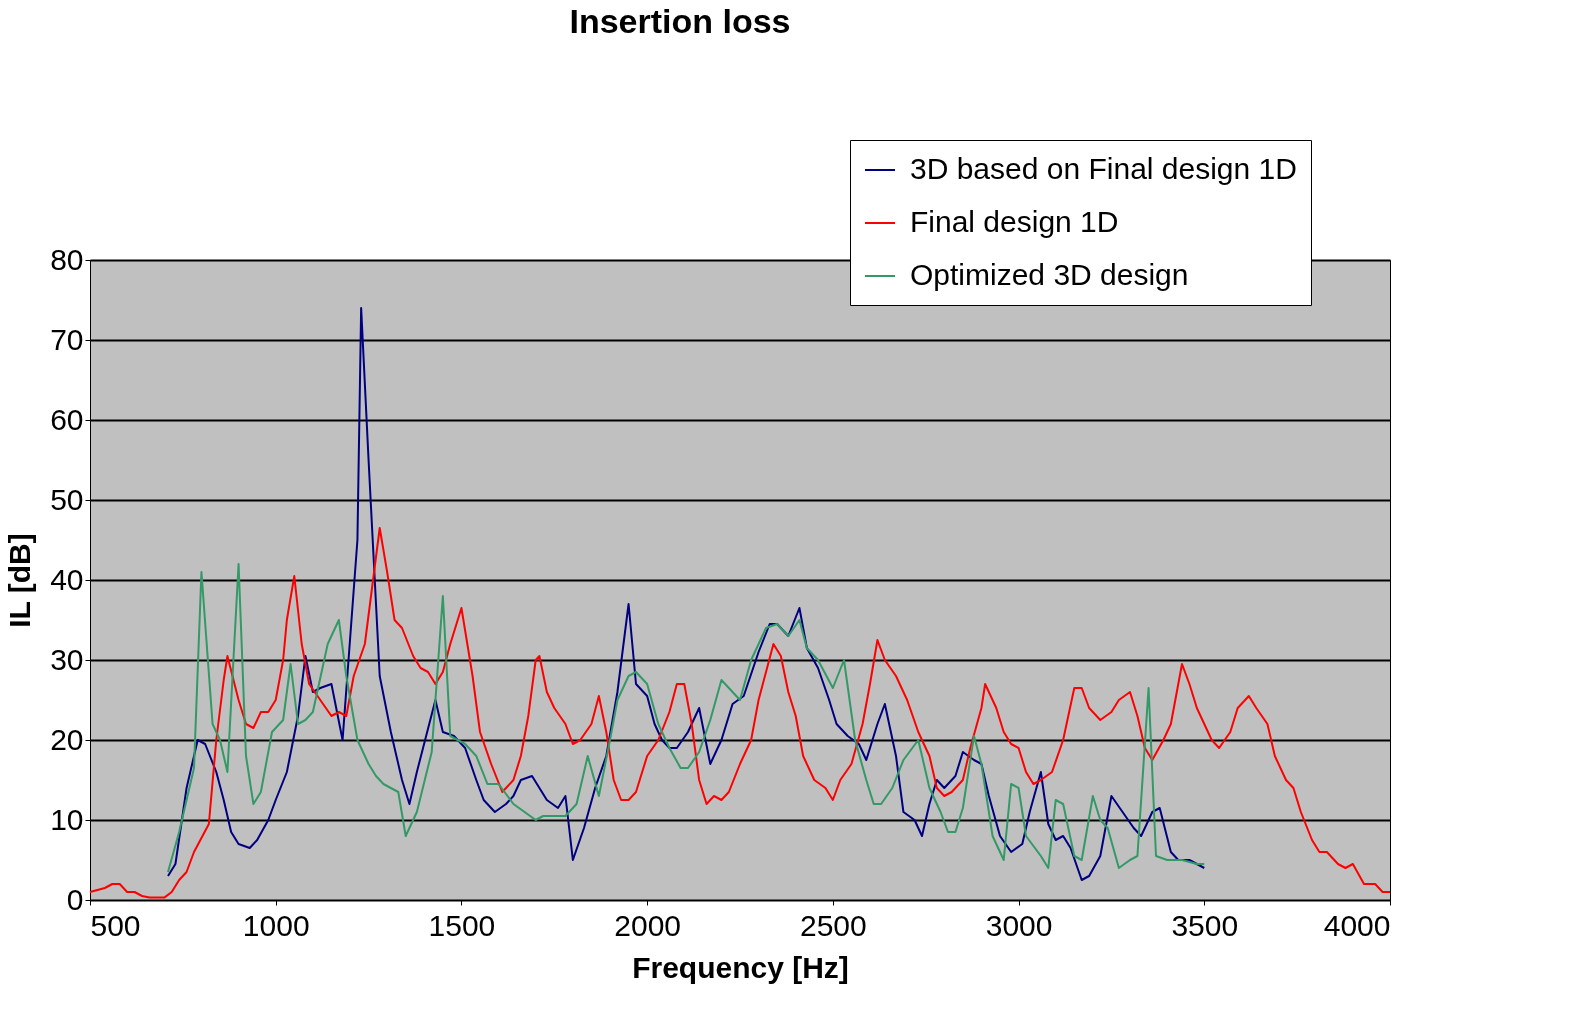 This screenshot has width=1594, height=1012. Describe the element at coordinates (1019, 925) in the screenshot. I see `x-tick-label: 3000` at that location.